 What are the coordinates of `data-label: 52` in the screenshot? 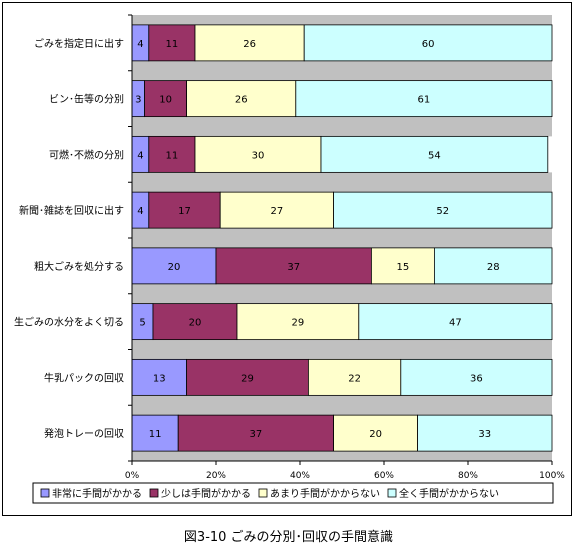 It's located at (442, 211).